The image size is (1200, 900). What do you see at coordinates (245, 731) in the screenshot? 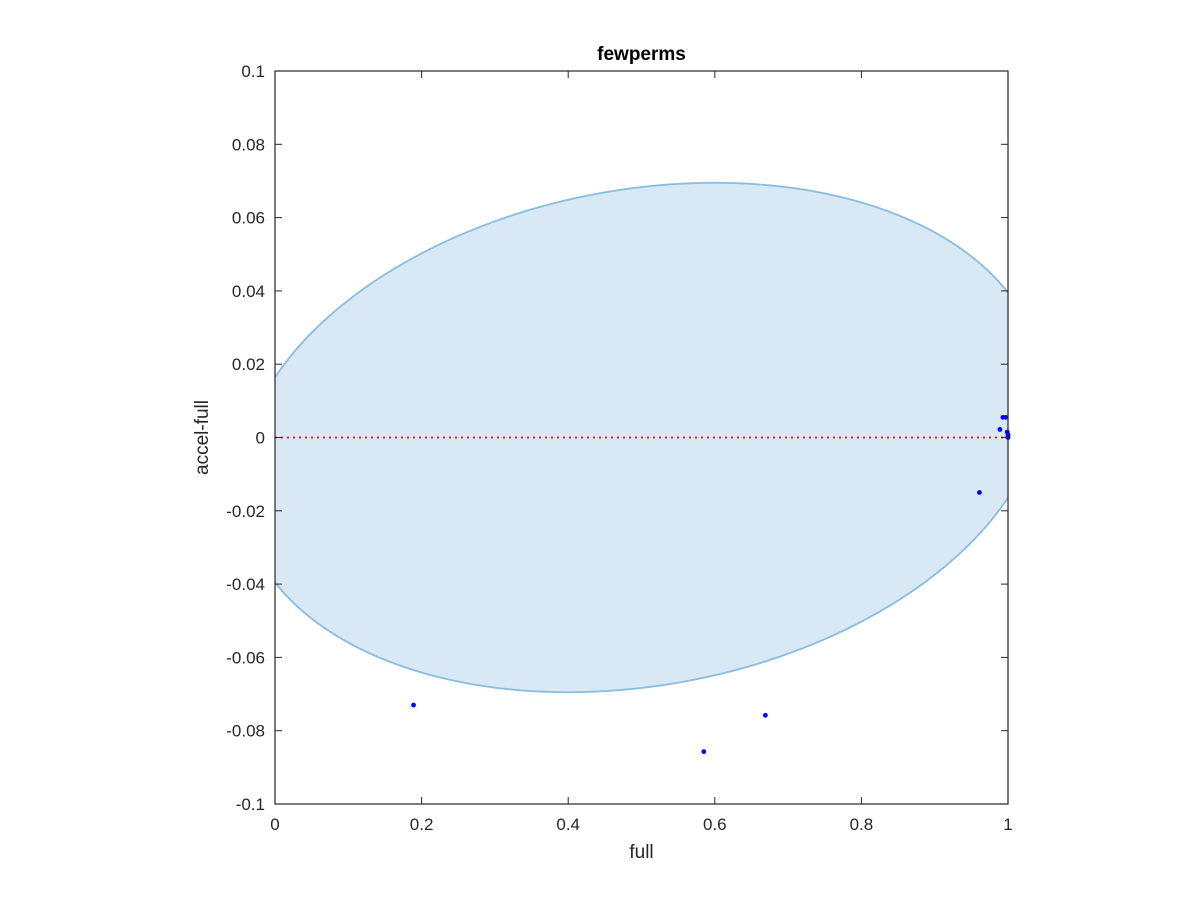
I see `y-tick-label: -0.08` at bounding box center [245, 731].